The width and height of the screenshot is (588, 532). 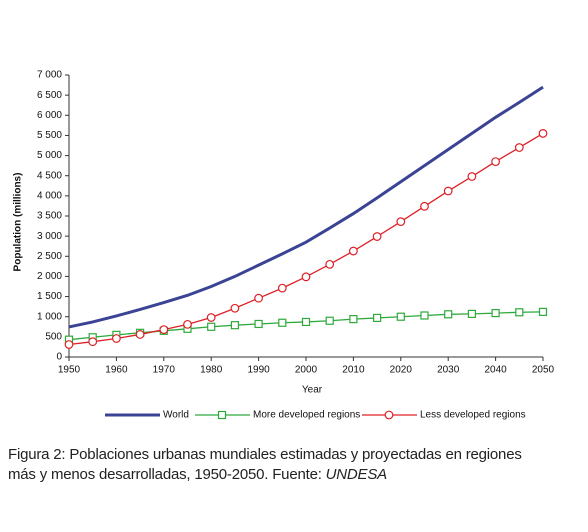 What do you see at coordinates (356, 474) in the screenshot?
I see `caption-source: UNDESA` at bounding box center [356, 474].